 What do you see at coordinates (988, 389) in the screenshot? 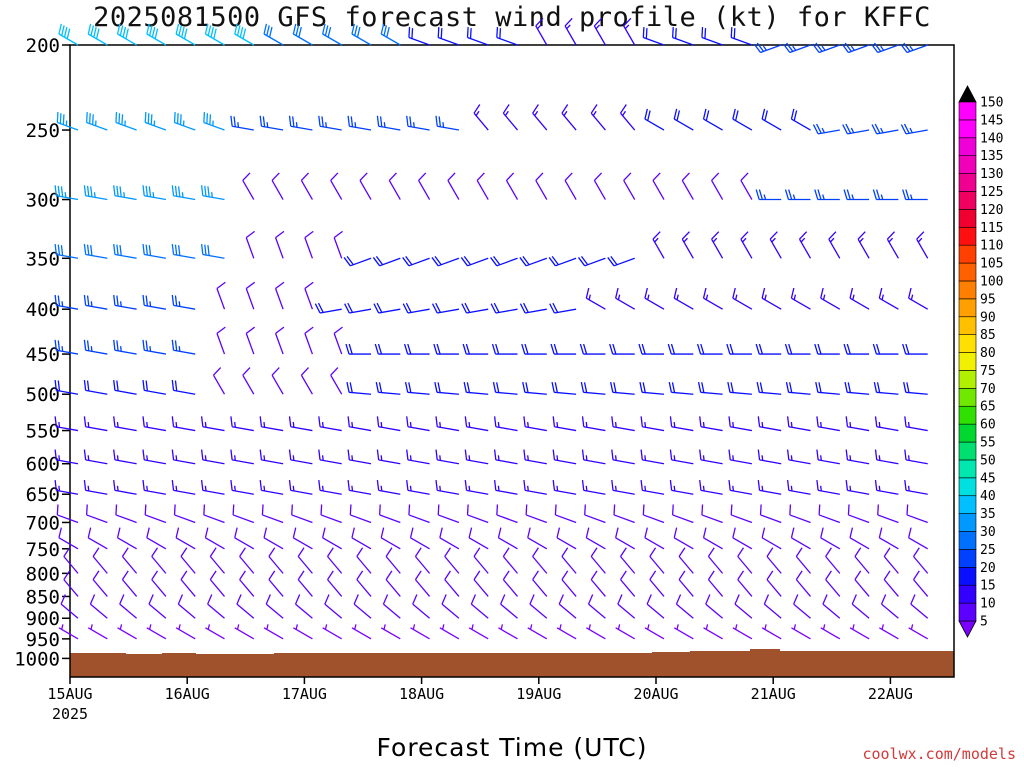
I see `colorbar-label: 70` at bounding box center [988, 389].